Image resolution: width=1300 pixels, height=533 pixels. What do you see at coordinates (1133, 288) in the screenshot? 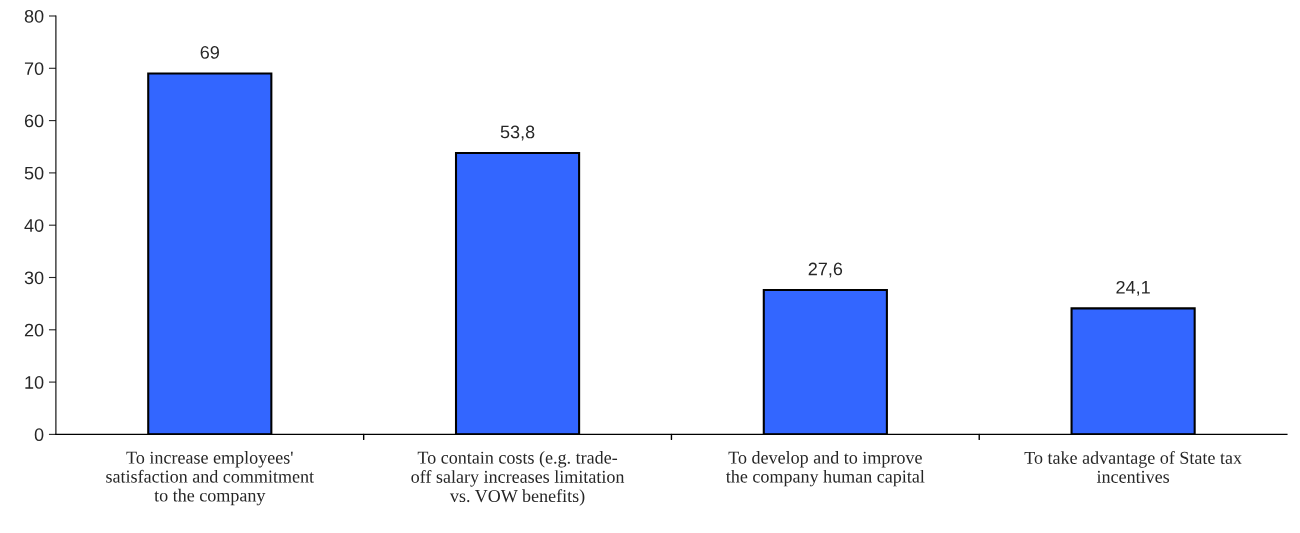
I see `data-label: 24,1` at bounding box center [1133, 288].